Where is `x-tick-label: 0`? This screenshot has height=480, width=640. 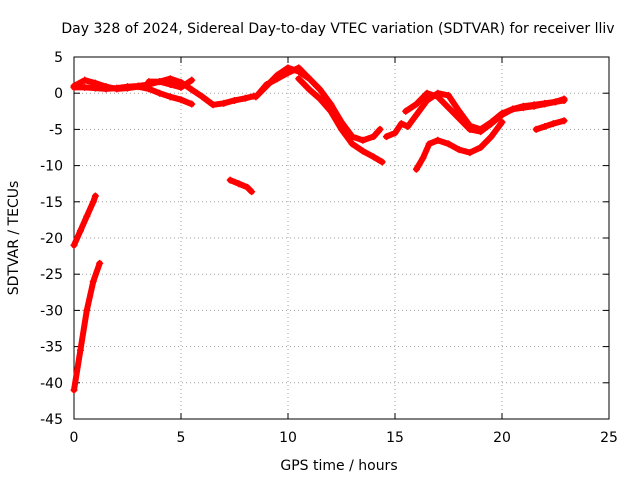 x-tick-label: 0 is located at coordinates (74, 438).